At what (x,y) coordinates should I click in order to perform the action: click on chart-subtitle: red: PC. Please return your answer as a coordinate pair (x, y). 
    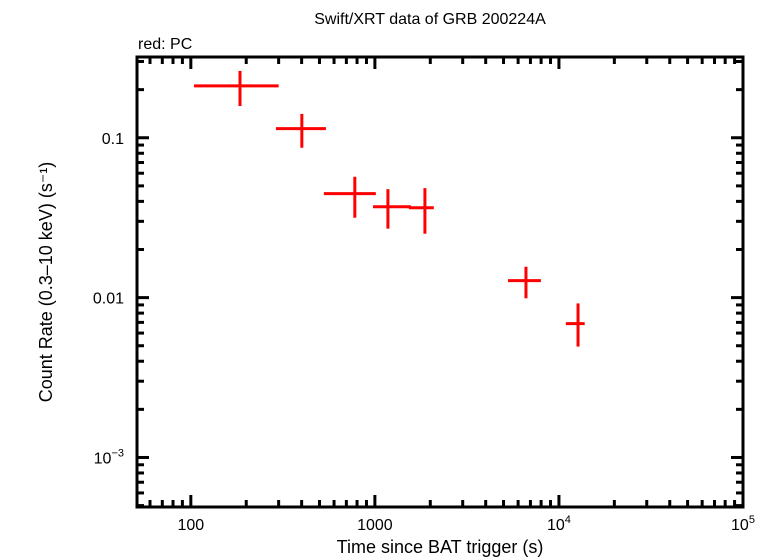
    Looking at the image, I should click on (165, 44).